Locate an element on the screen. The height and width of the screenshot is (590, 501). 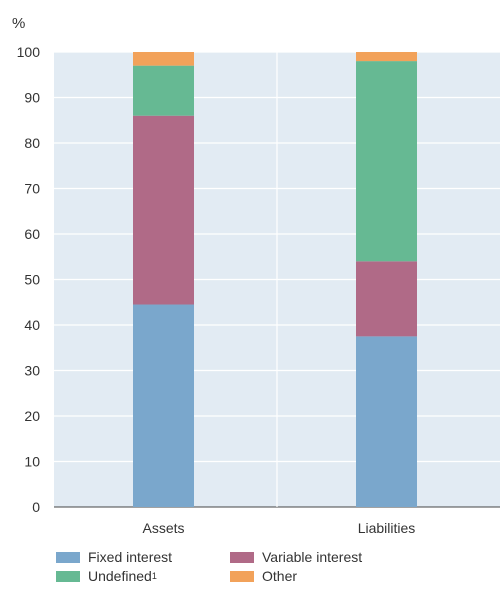
y-tick-label: 100 is located at coordinates (29, 52).